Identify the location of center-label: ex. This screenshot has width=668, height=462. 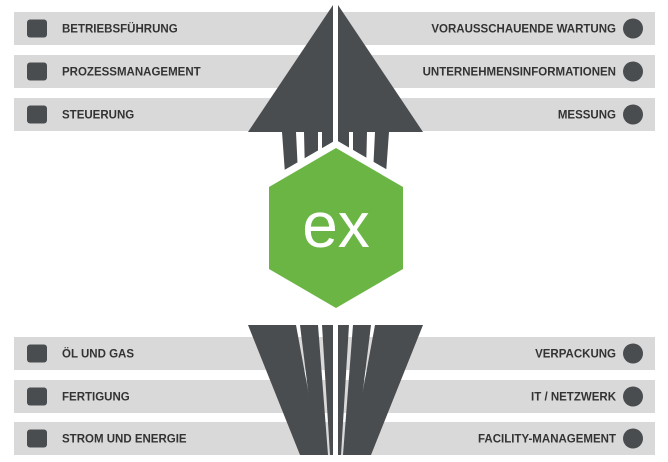
(336, 225).